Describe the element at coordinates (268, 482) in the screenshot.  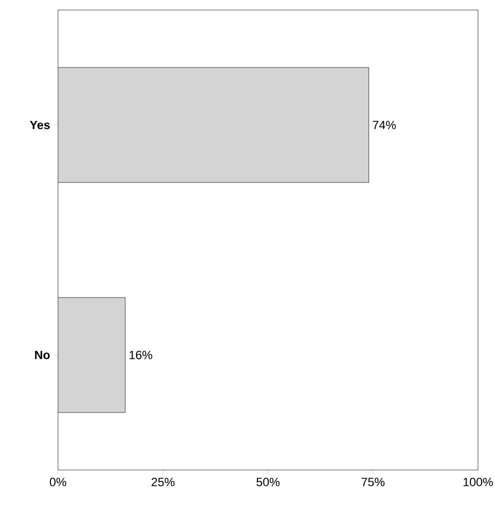
I see `x-tick-label: 50%` at that location.